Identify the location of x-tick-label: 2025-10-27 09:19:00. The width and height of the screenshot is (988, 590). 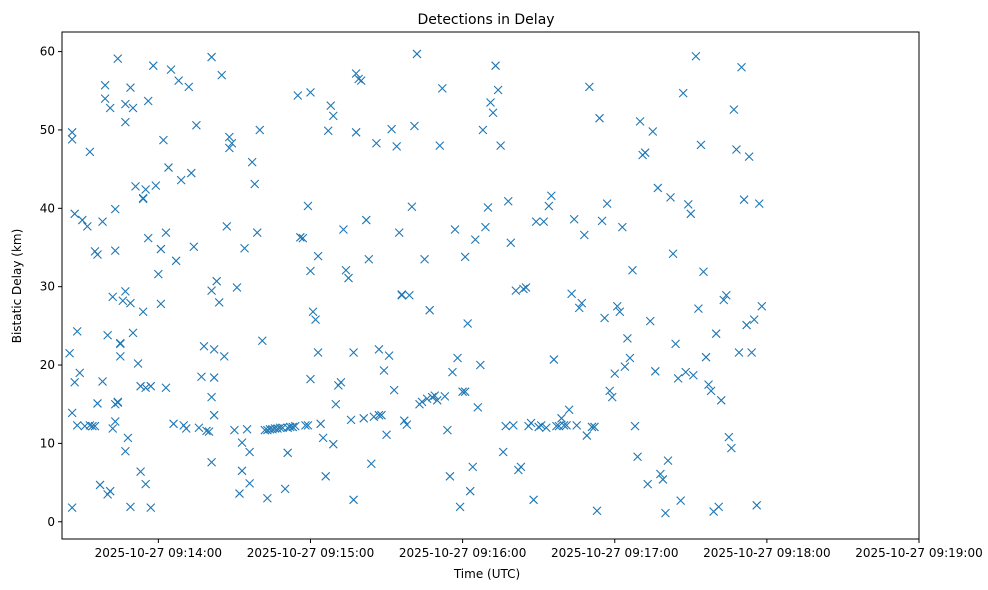
(918, 553).